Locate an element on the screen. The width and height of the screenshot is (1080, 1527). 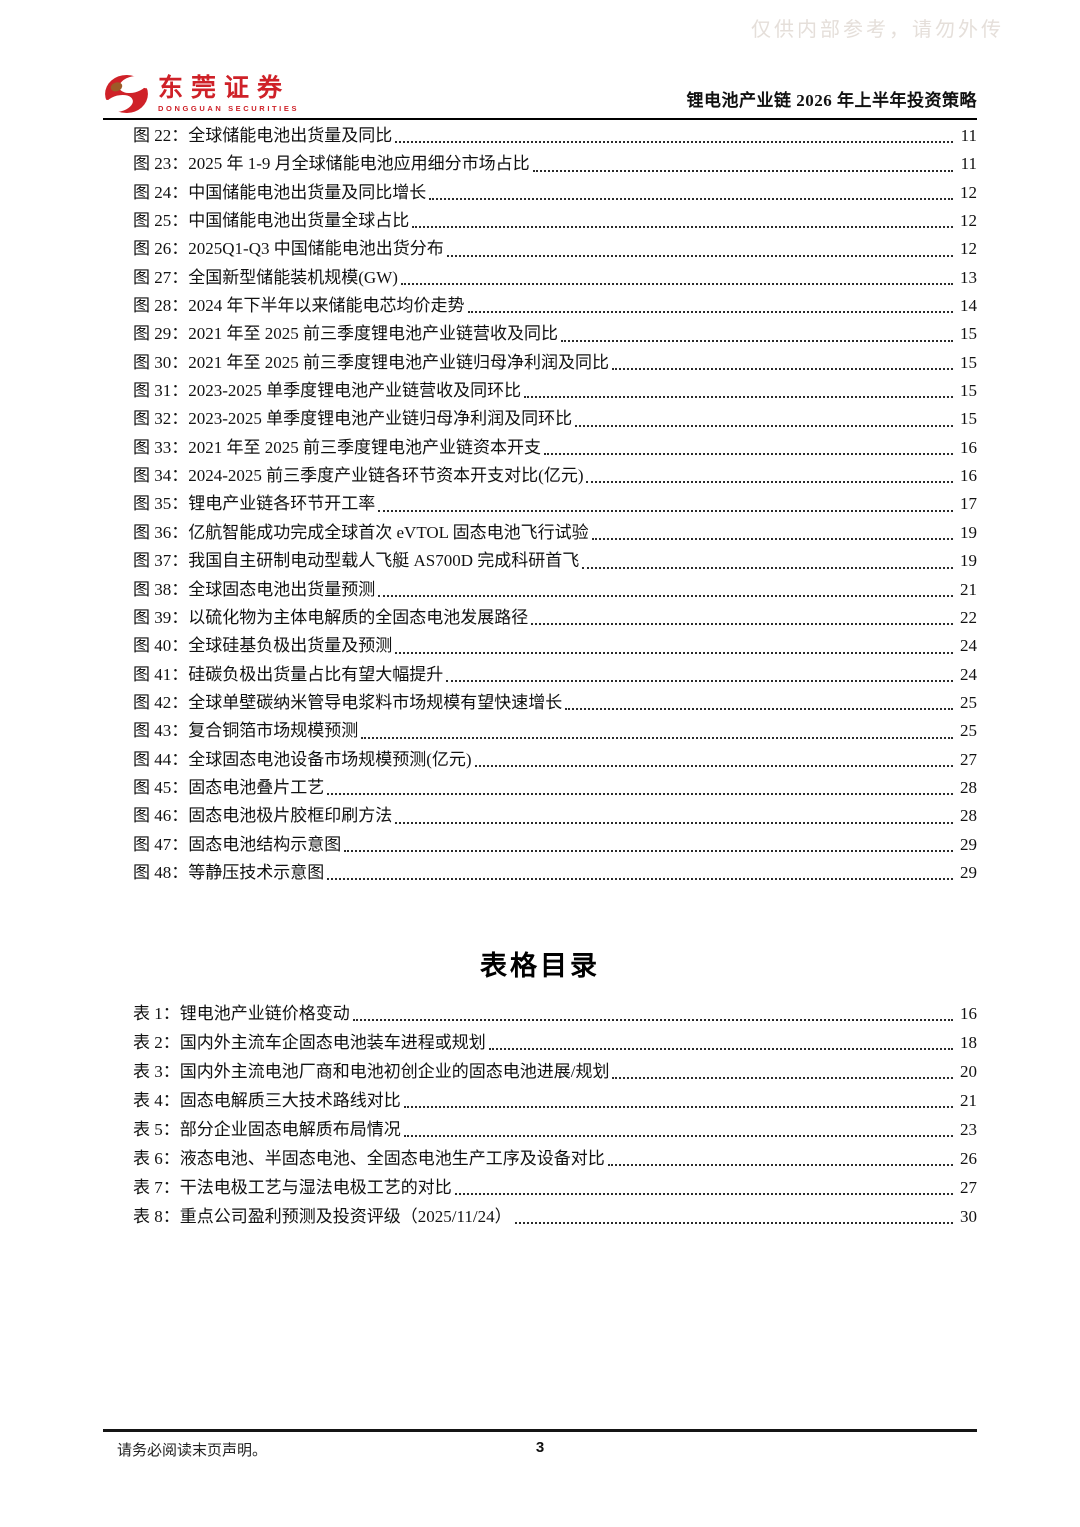
toc-entry-title: 中国储能电池出货量及同比增长 is located at coordinates (307, 192).